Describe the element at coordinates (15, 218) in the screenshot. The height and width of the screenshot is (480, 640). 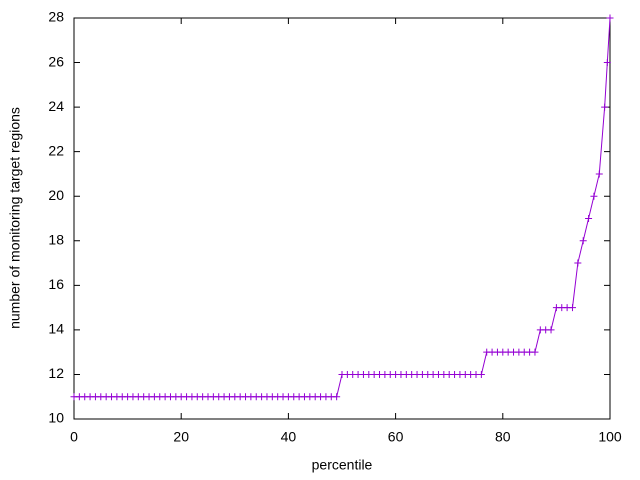
I see `y-axis-label: number of monitoring target regions` at that location.